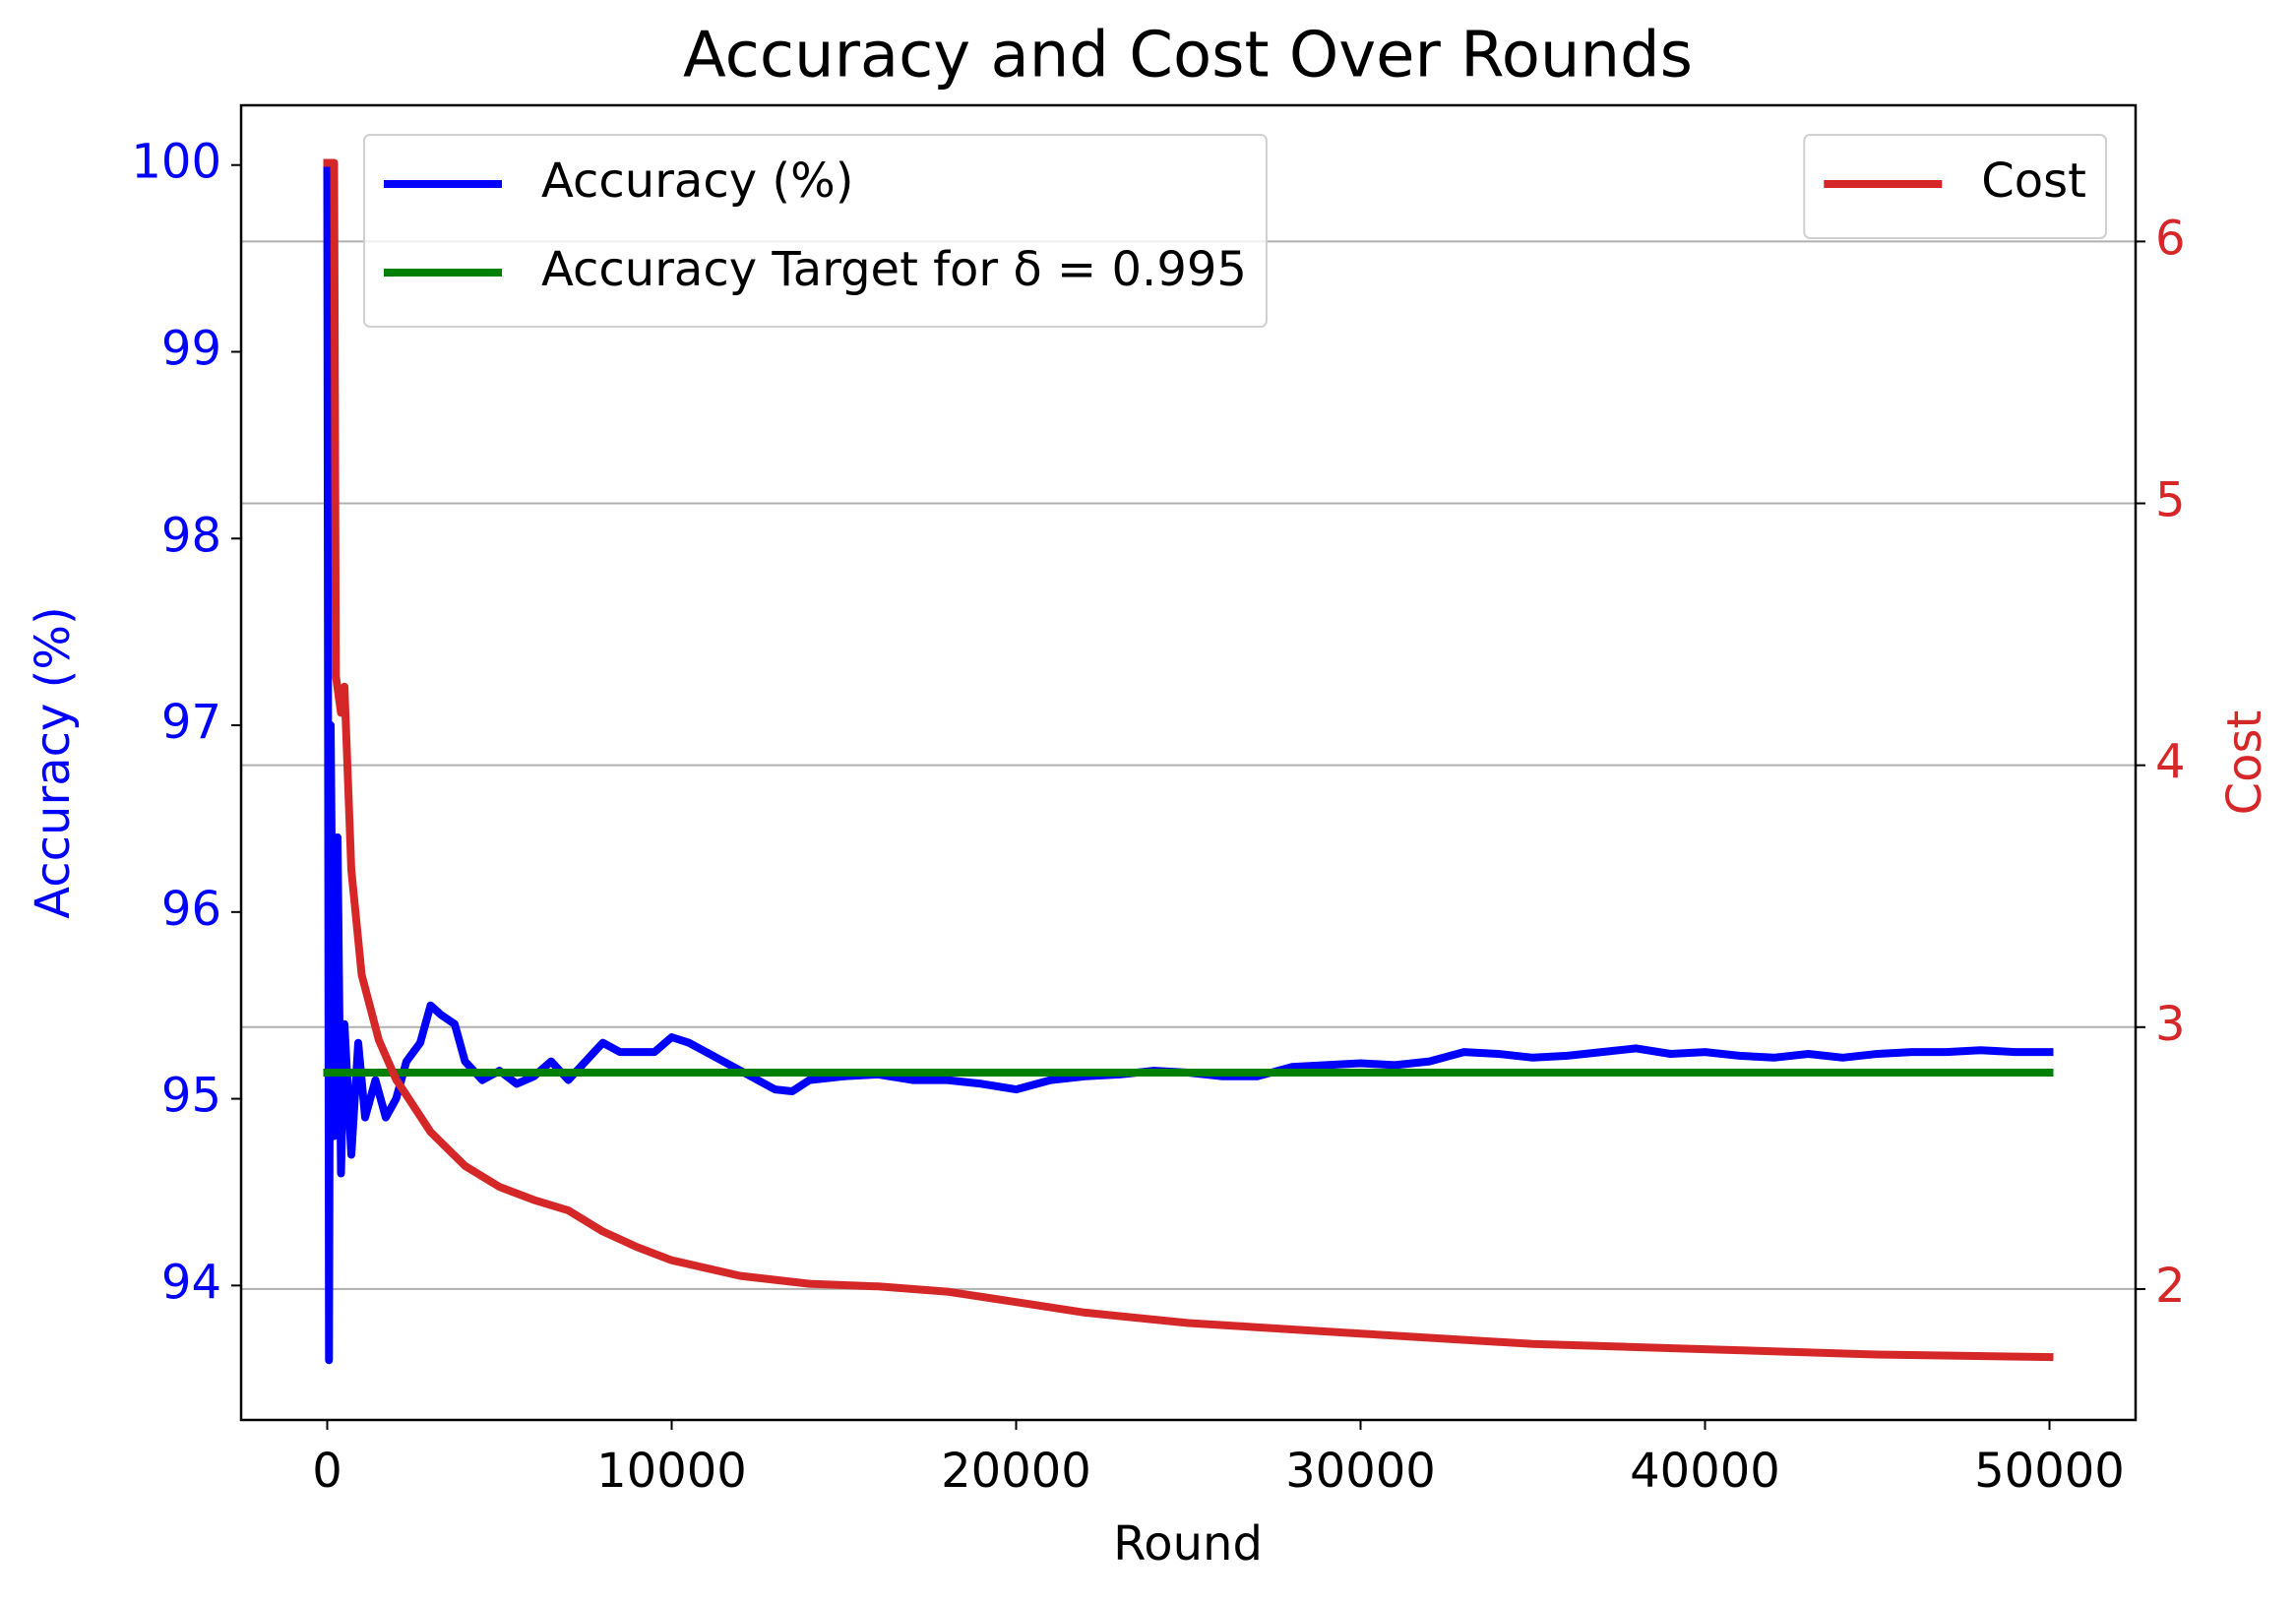 This screenshot has height=1603, width=2296. I want to click on y-tick-label: 99, so click(191, 349).